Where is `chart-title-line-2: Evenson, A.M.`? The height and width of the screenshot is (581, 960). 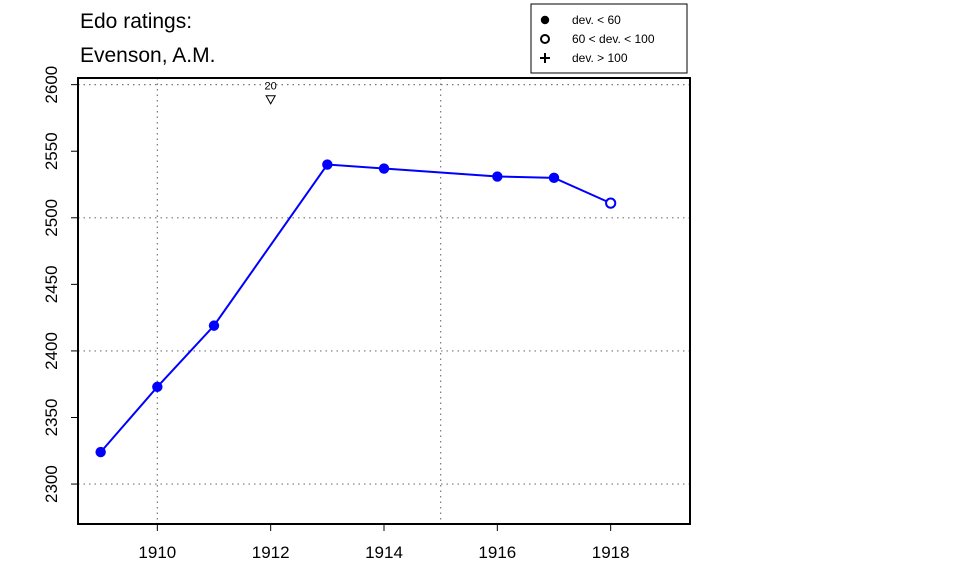 chart-title-line-2: Evenson, A.M. is located at coordinates (147, 55).